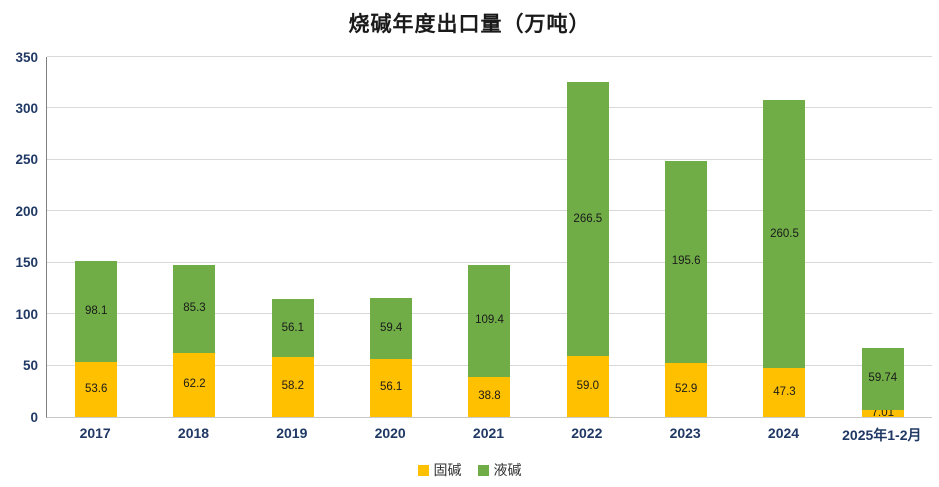 This screenshot has height=487, width=939. What do you see at coordinates (587, 433) in the screenshot?
I see `x-axis-label: 2022` at bounding box center [587, 433].